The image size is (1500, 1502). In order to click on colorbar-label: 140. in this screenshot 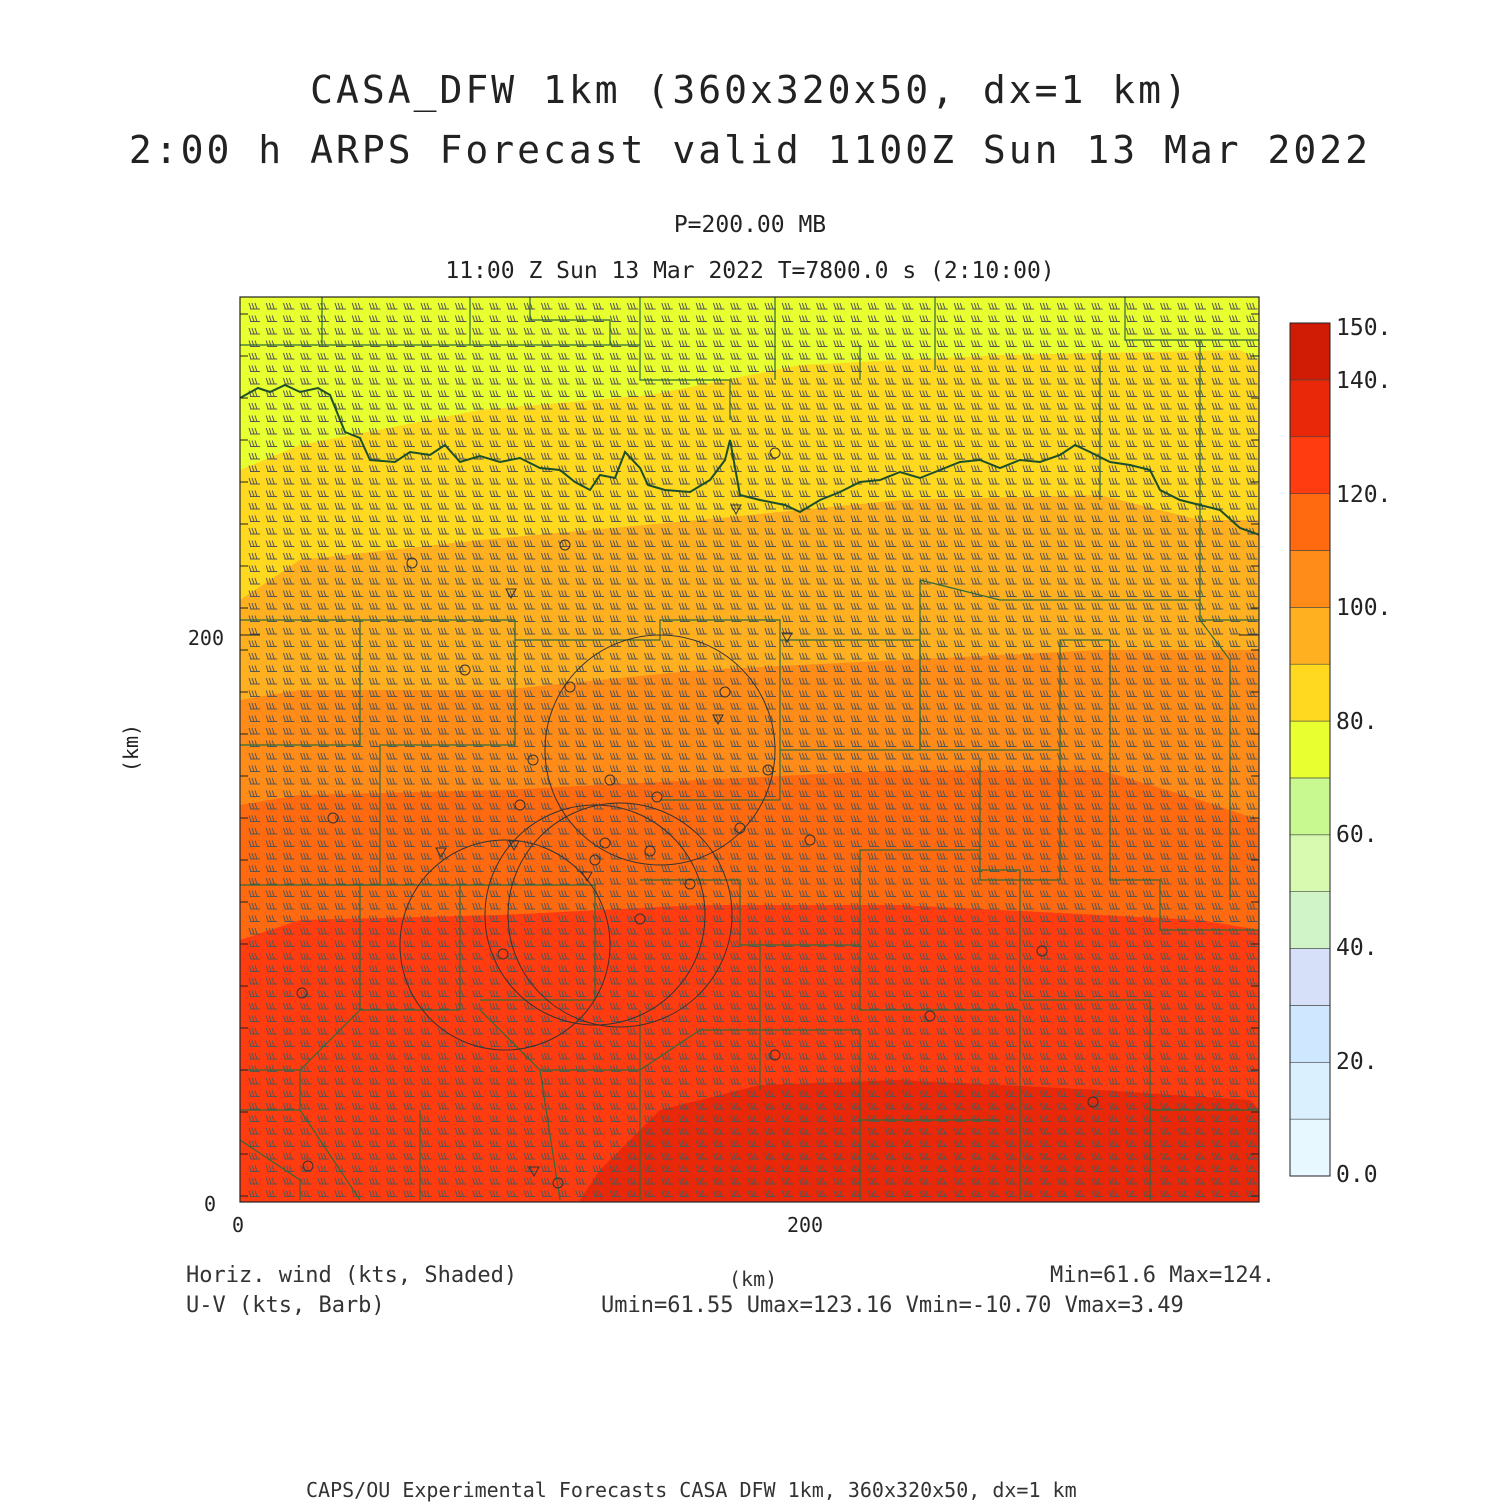, I will do `click(1363, 381)`.